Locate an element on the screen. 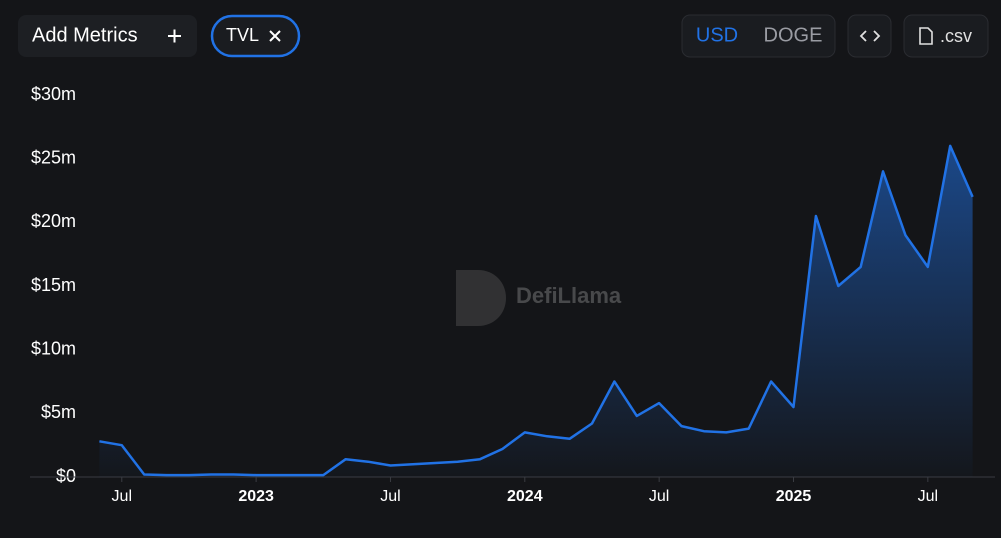  y-tick-label: $10m is located at coordinates (53, 348).